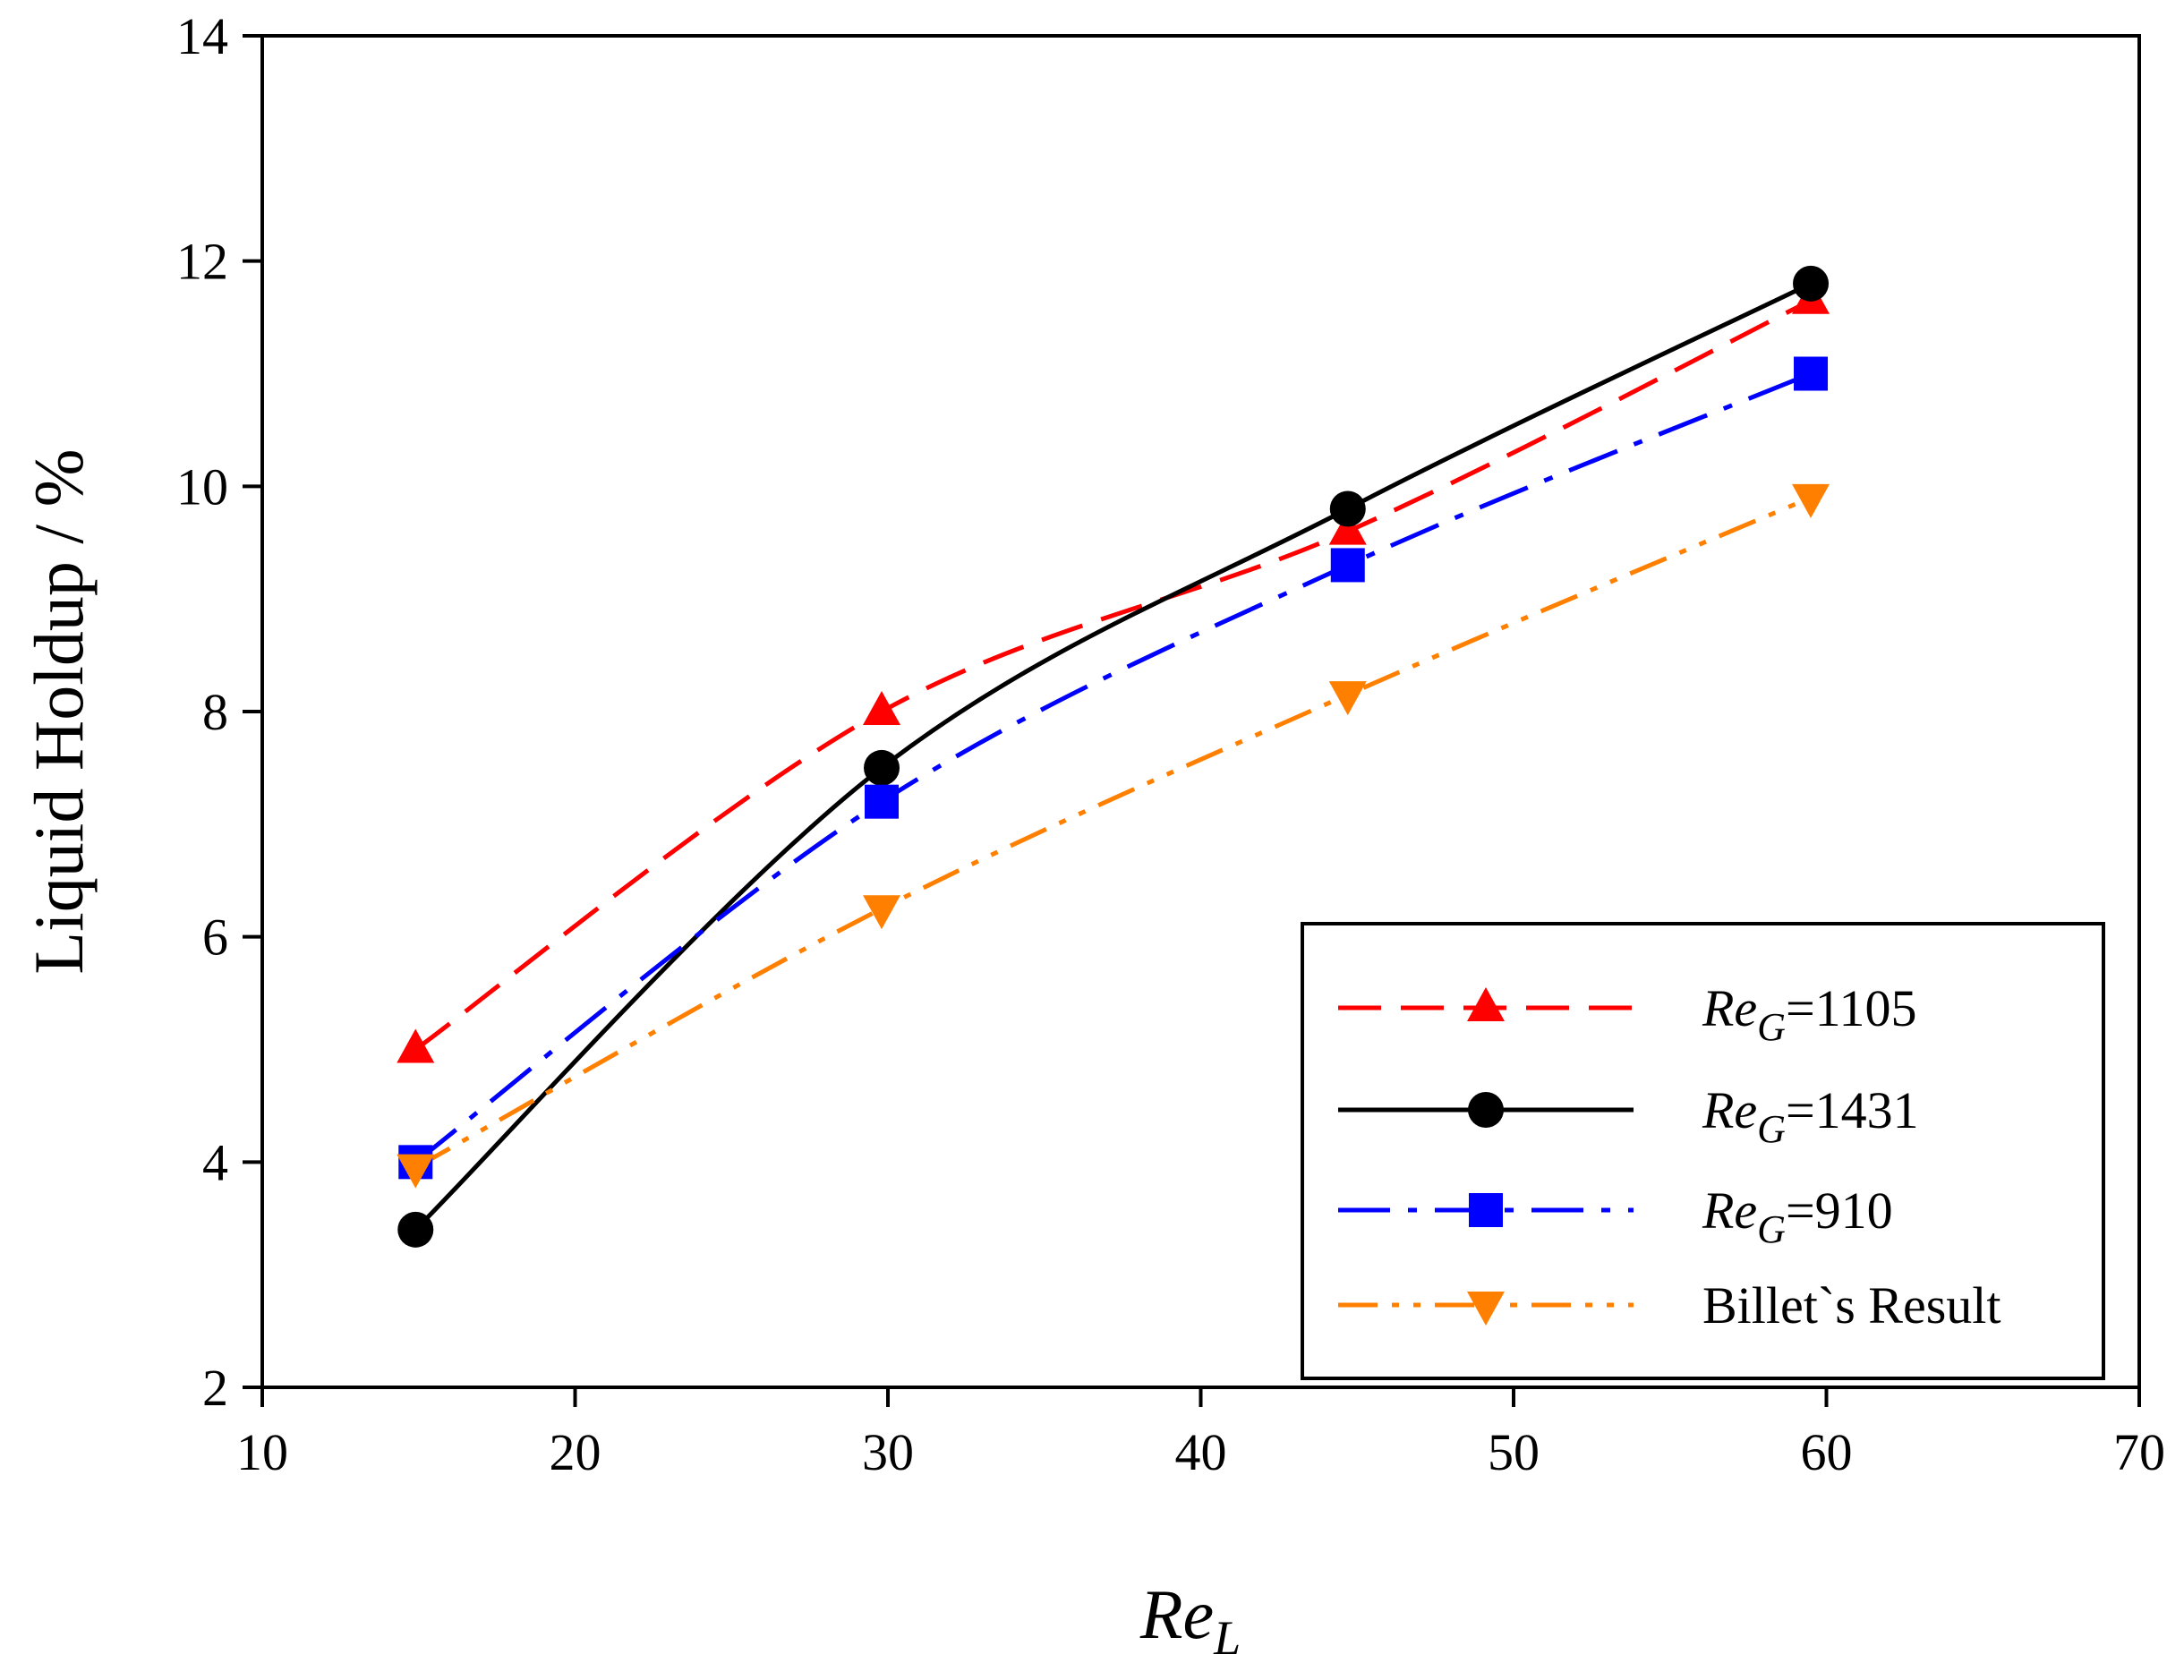 Image resolution: width=2184 pixels, height=1680 pixels. I want to click on y-axis: 2 4 6 8 10 12 14, so click(219, 712).